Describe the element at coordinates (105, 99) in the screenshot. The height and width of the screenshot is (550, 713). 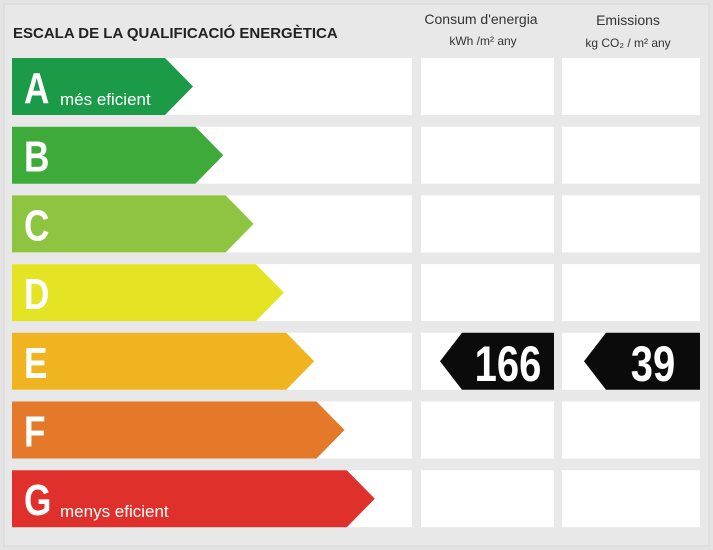
I see `rating-label: més eficient` at that location.